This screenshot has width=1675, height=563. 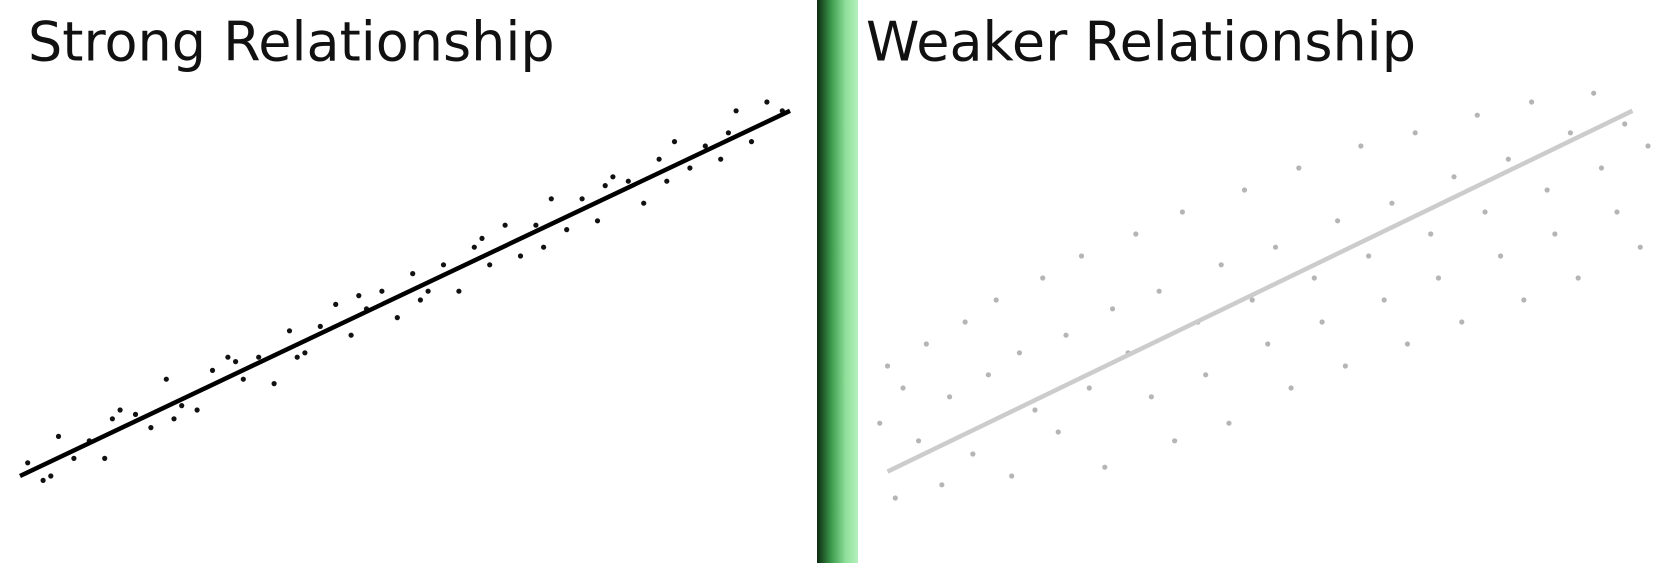 What do you see at coordinates (1141, 42) in the screenshot?
I see `chart-title: Weaker Relationship` at bounding box center [1141, 42].